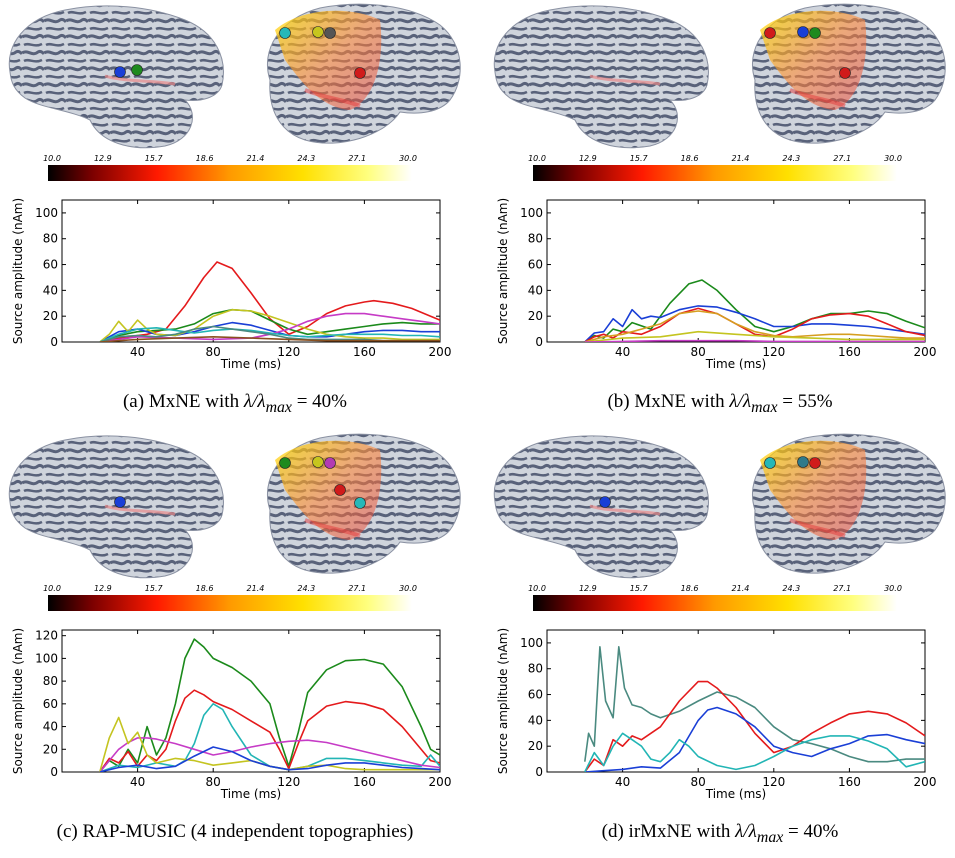 Image resolution: width=955 pixels, height=858 pixels. What do you see at coordinates (715, 603) in the screenshot?
I see `colorbar-gradient` at bounding box center [715, 603].